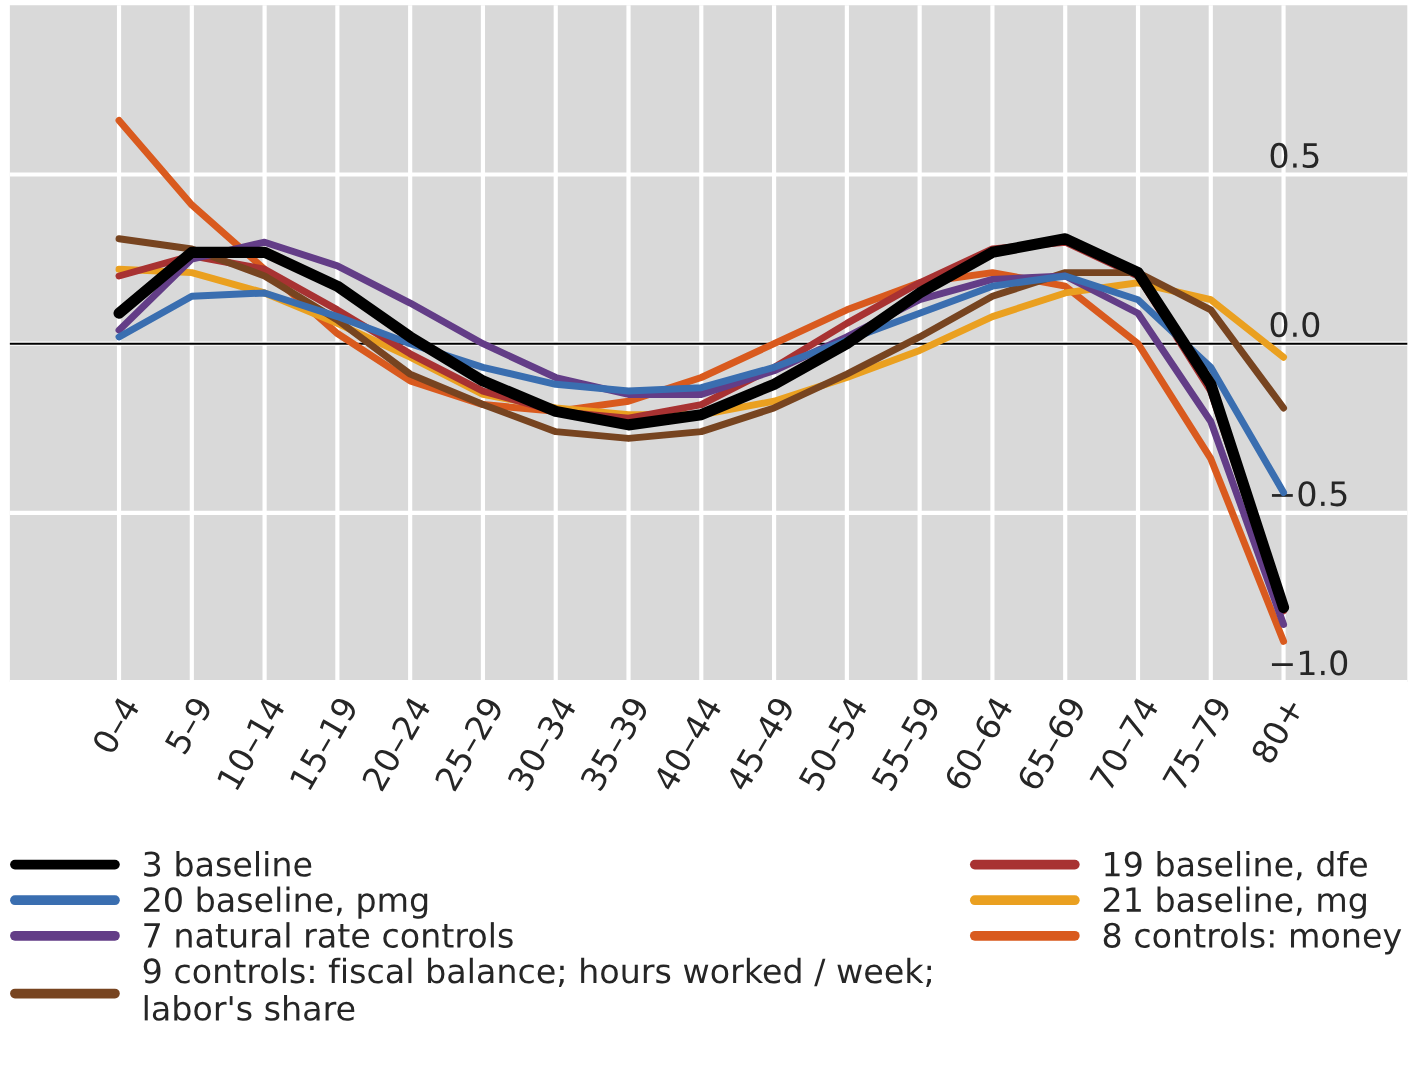  What do you see at coordinates (228, 863) in the screenshot?
I see `legend-label: 3 baseline` at bounding box center [228, 863].